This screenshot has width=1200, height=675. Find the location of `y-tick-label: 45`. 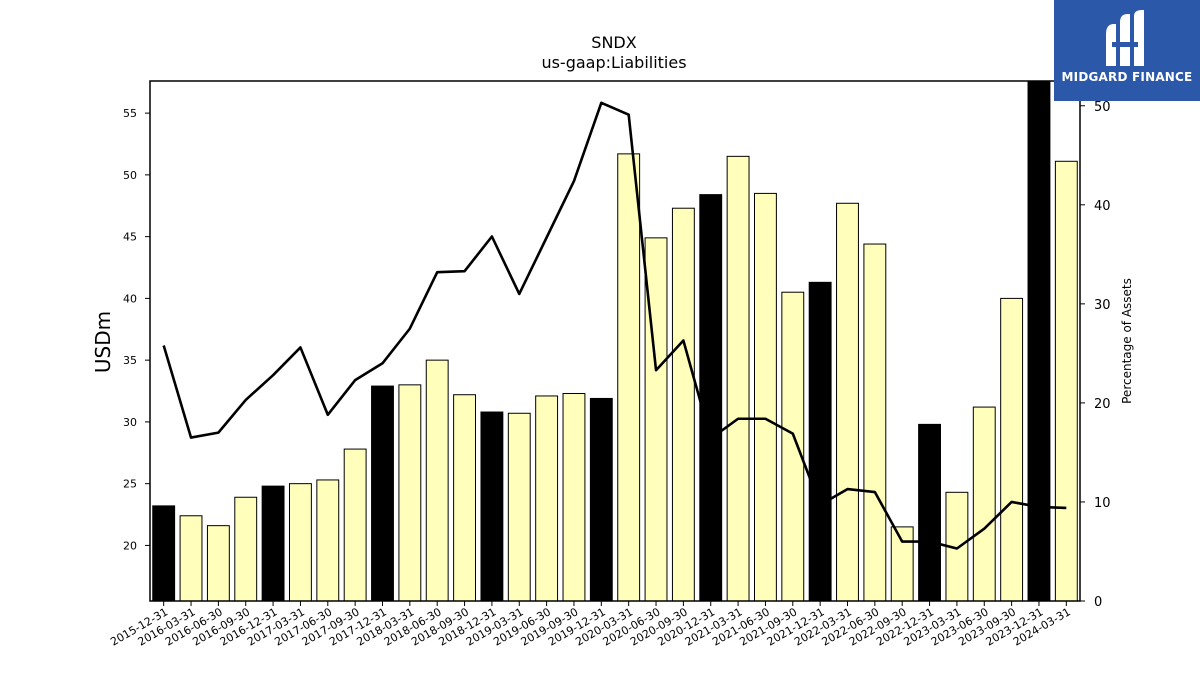

y-tick-label: 45 is located at coordinates (130, 237).